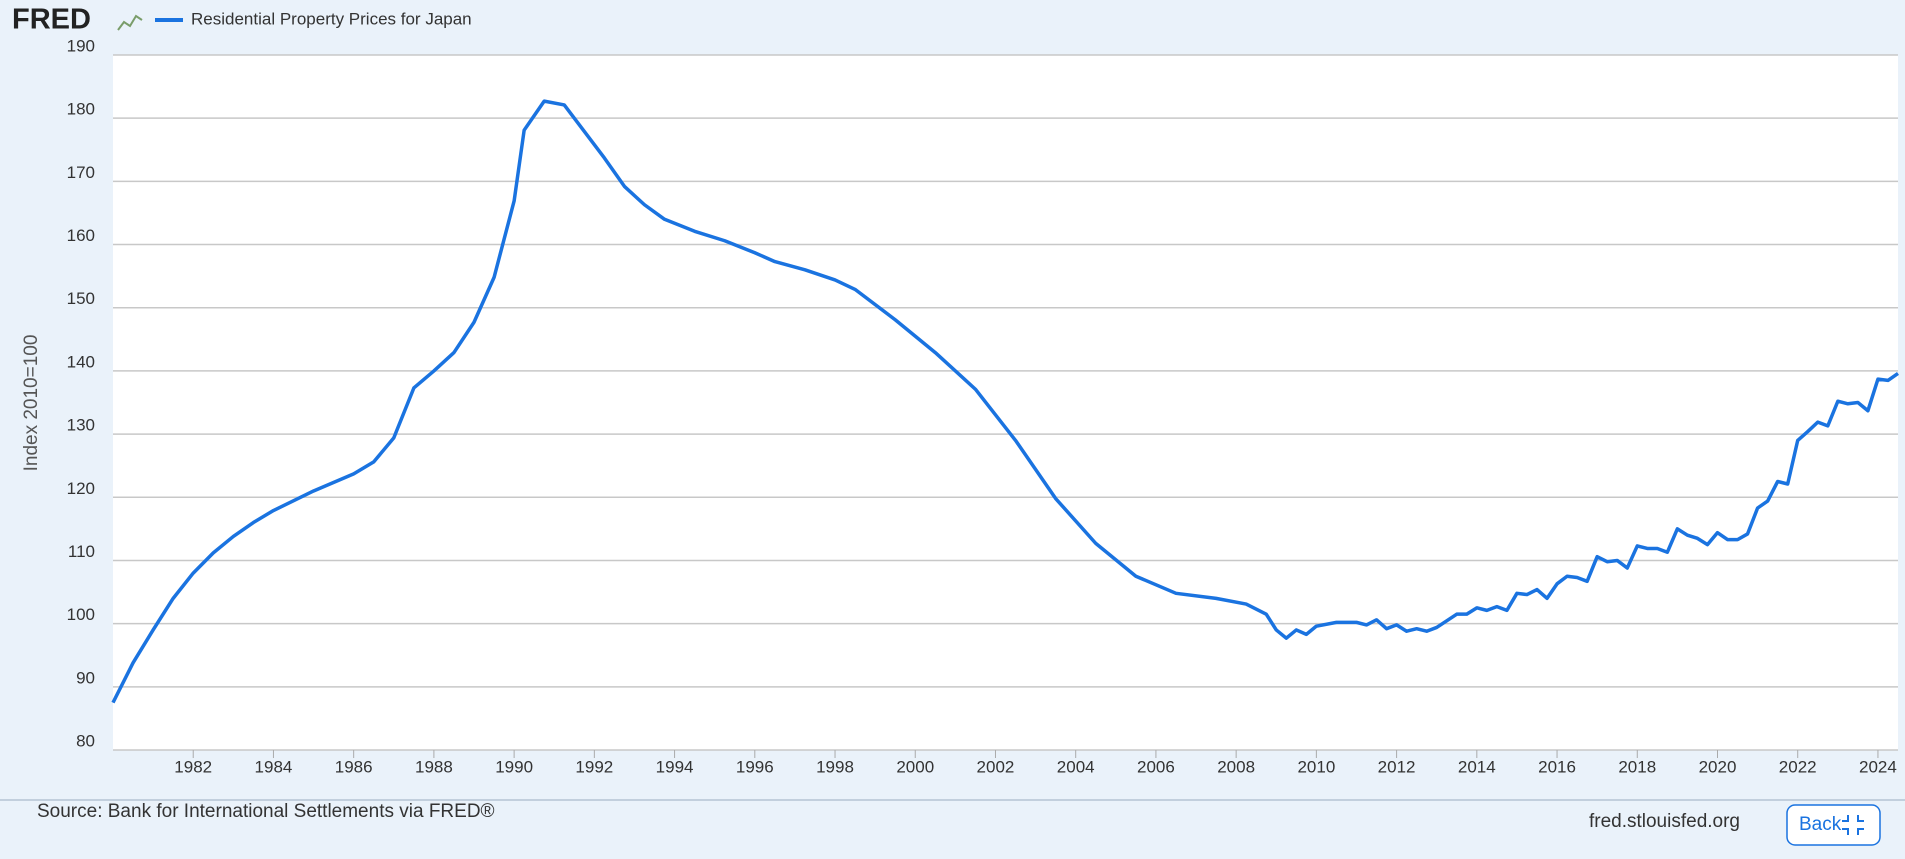  What do you see at coordinates (130, 22) in the screenshot?
I see `logo-icon` at bounding box center [130, 22].